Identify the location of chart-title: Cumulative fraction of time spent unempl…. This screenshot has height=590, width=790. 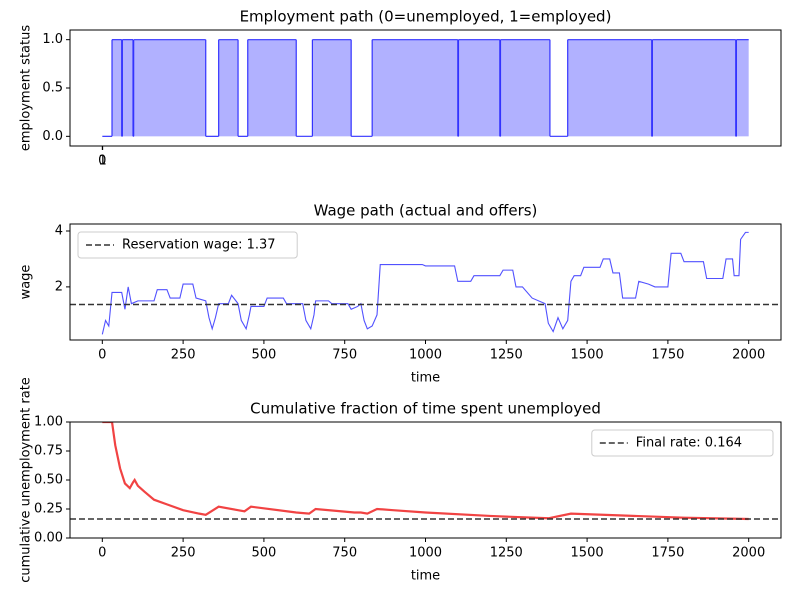
(425, 409).